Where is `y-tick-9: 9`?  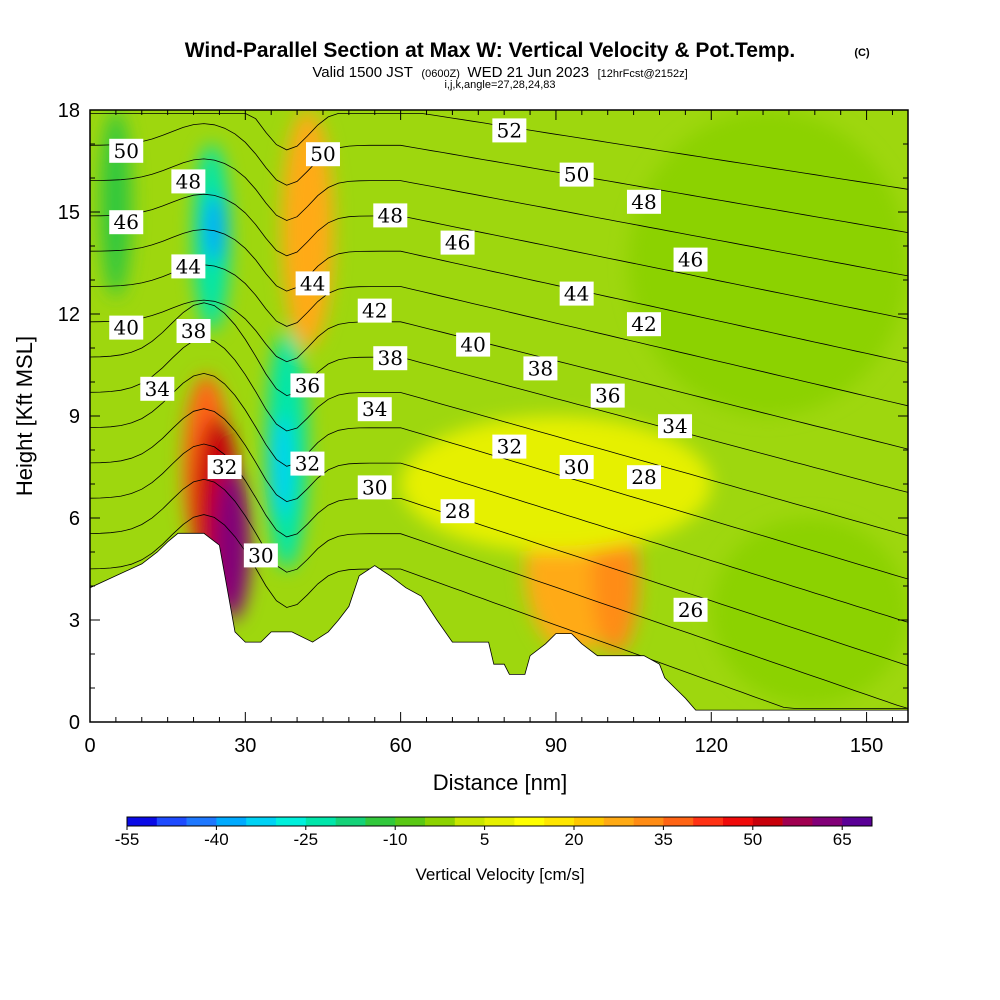
y-tick-9: 9 is located at coordinates (74, 417).